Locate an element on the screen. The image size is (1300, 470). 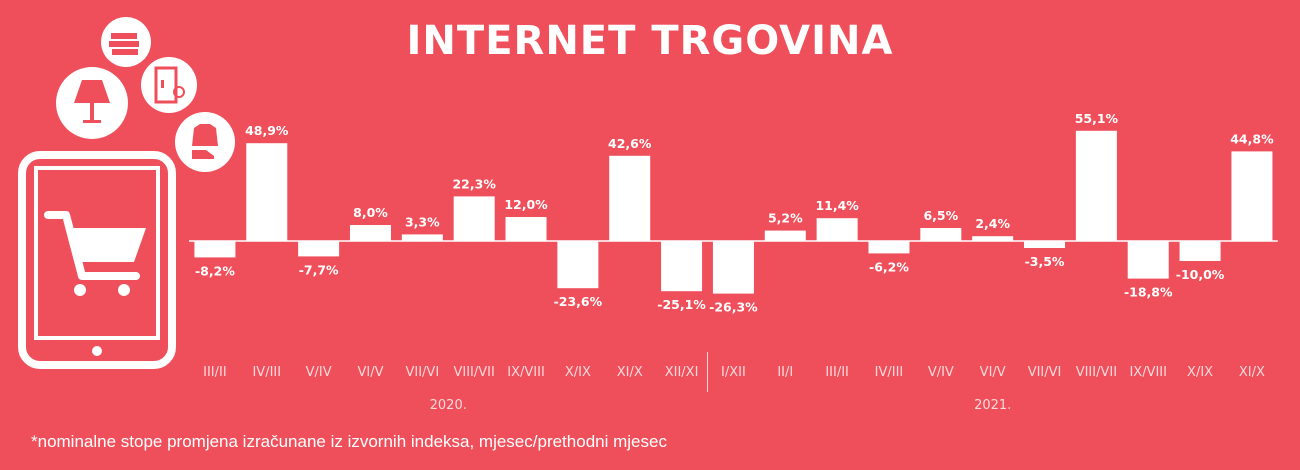
shopping-cart-icon is located at coordinates (95, 253).